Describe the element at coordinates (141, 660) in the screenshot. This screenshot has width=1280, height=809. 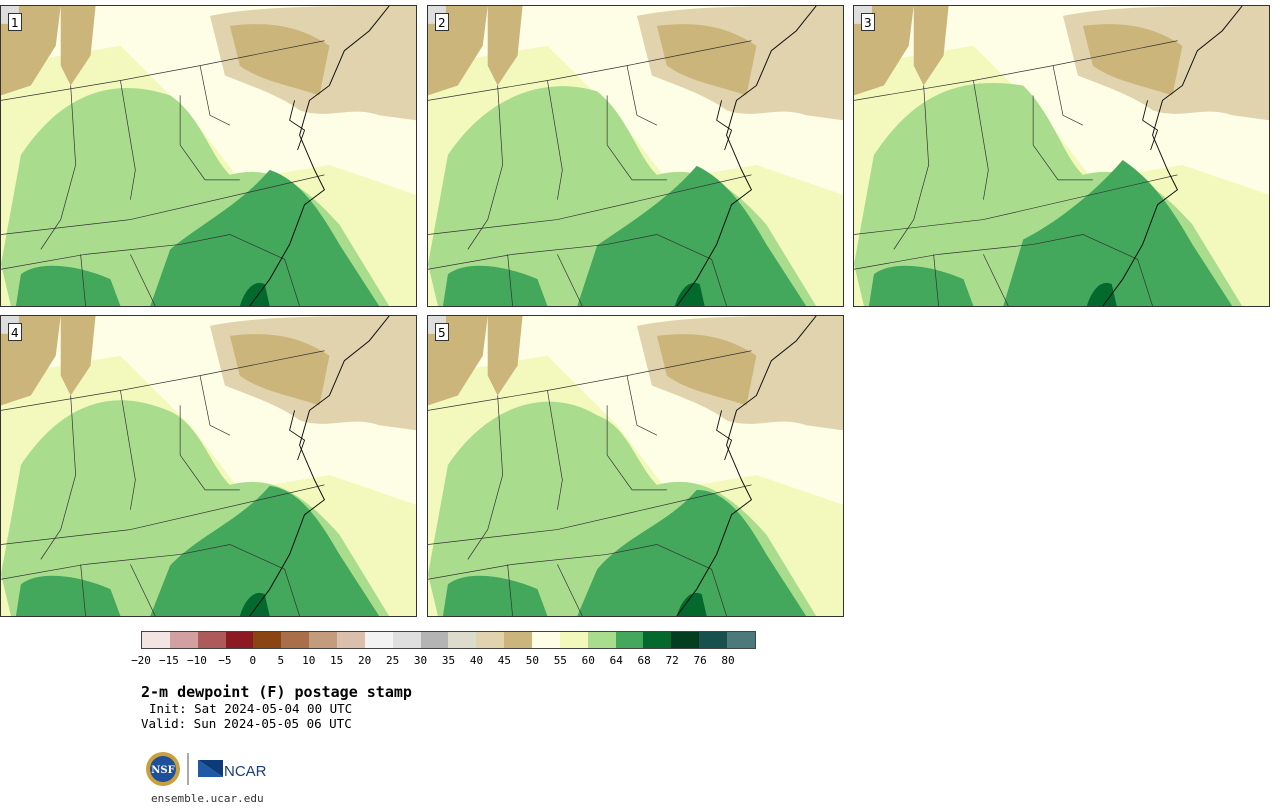
I see `colorbar-tick-label: −20` at that location.